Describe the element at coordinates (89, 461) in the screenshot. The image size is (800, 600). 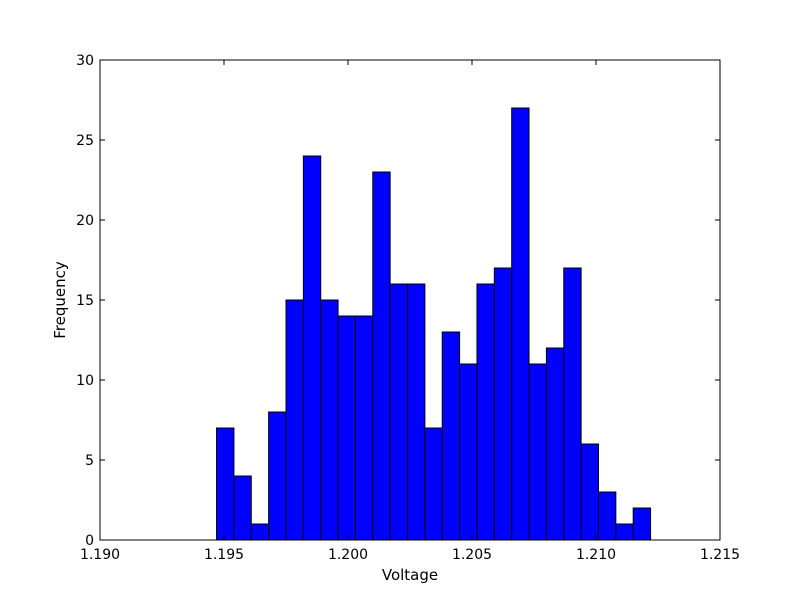
I see `y-tick-label: 5` at that location.